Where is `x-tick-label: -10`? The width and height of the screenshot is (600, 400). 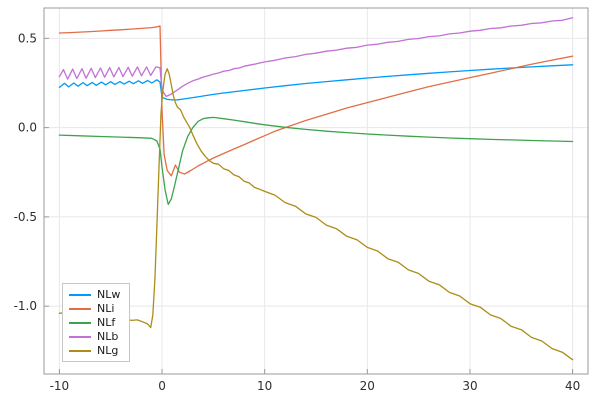 x-tick-label: -10 is located at coordinates (60, 386).